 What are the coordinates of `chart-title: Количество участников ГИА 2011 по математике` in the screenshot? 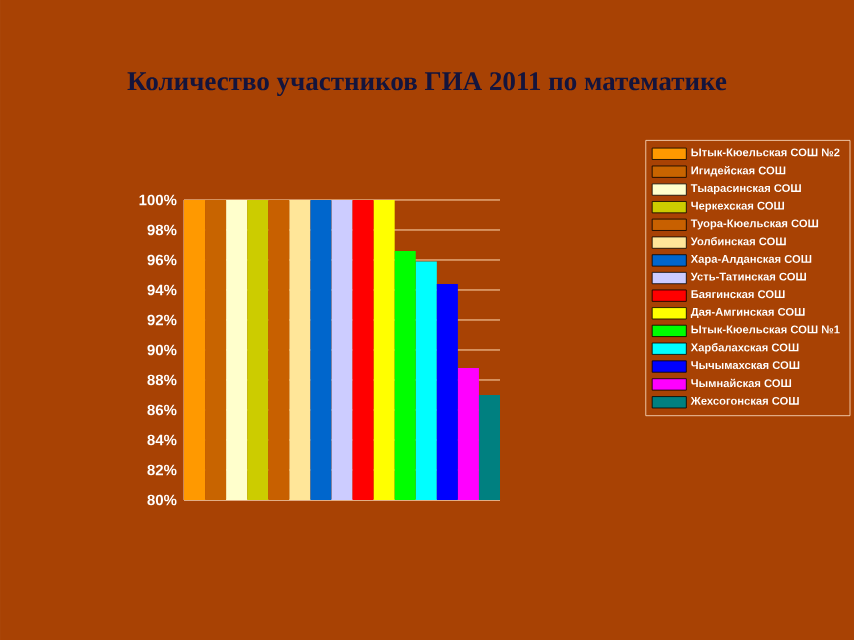 It's located at (427, 84).